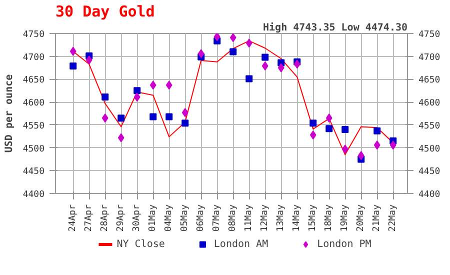 The height and width of the screenshot is (275, 450). I want to click on y-axis-title: USD per ounce, so click(9, 113).